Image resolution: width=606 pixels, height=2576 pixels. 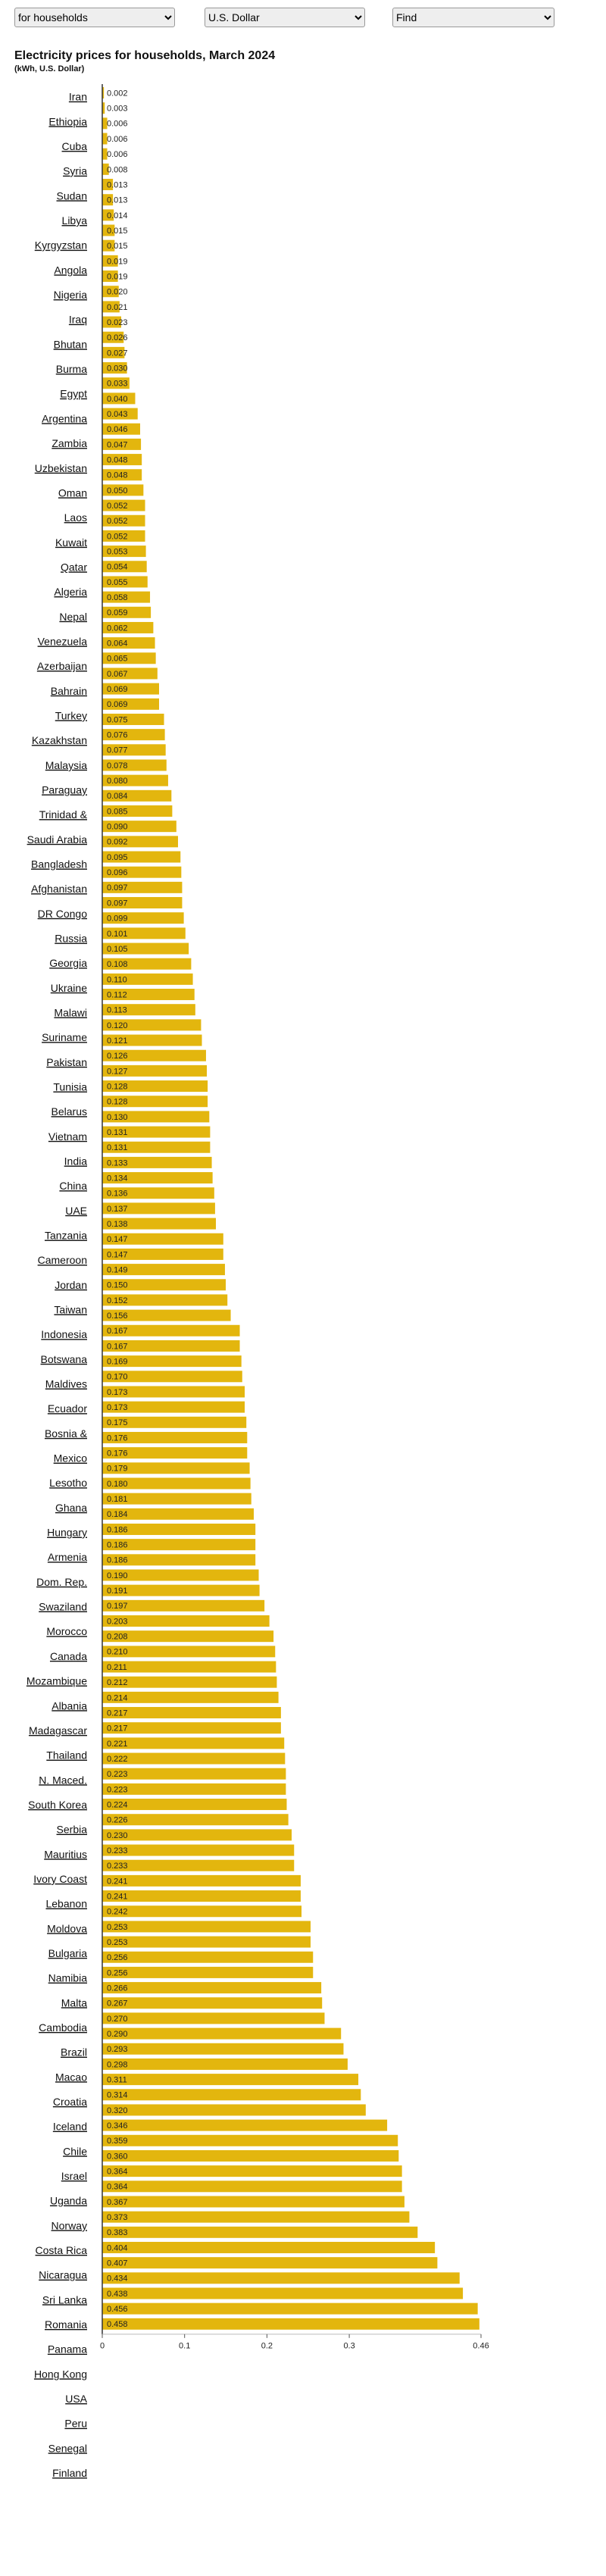 I want to click on country-link: Indonesia, so click(x=64, y=1334).